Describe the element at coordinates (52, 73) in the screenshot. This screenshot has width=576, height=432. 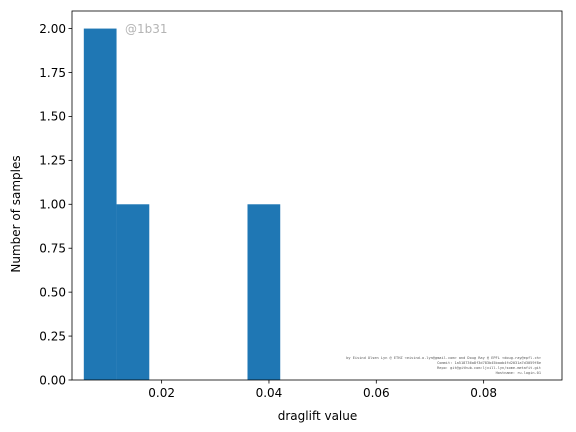
I see `y-tick-label: 1.75` at that location.